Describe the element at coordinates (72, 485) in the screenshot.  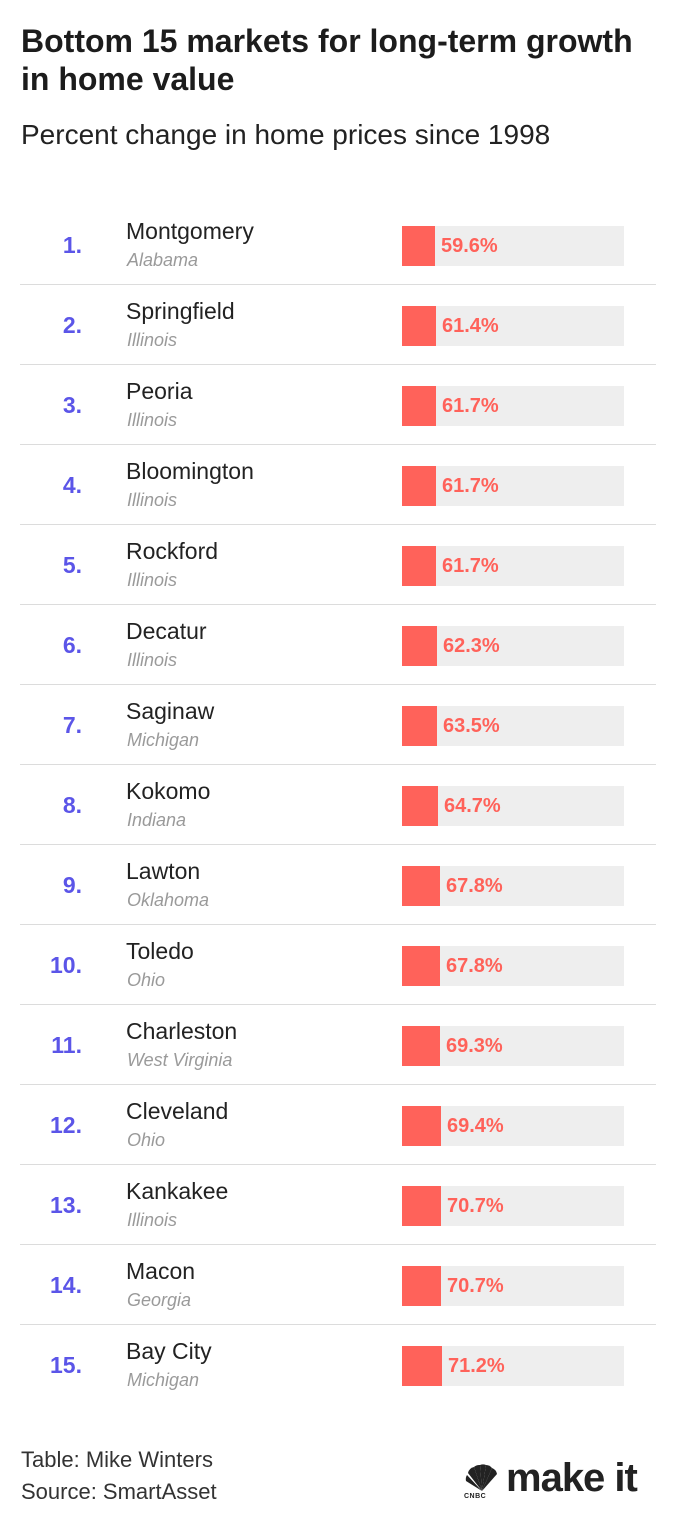
I see `rank-number: 4.` at that location.